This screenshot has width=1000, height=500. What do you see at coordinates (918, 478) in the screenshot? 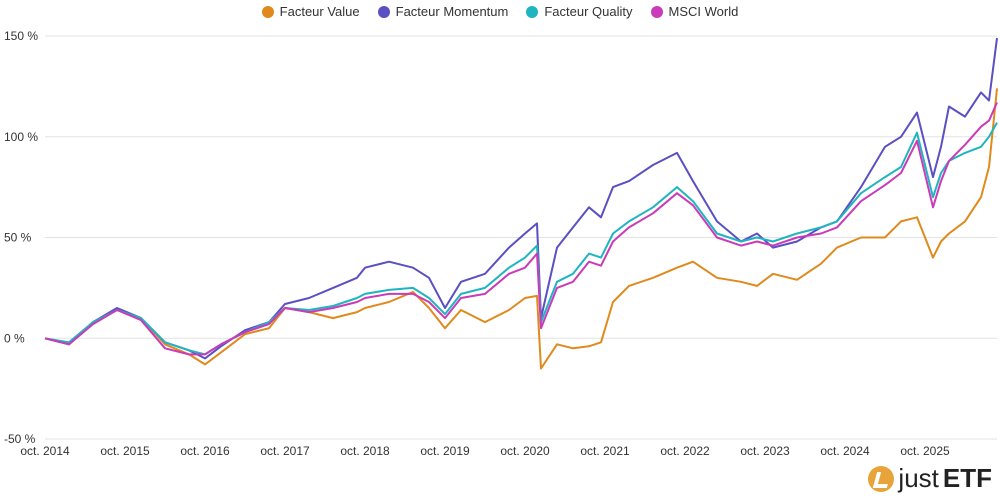
I see `logo-text-just: just` at bounding box center [918, 478].